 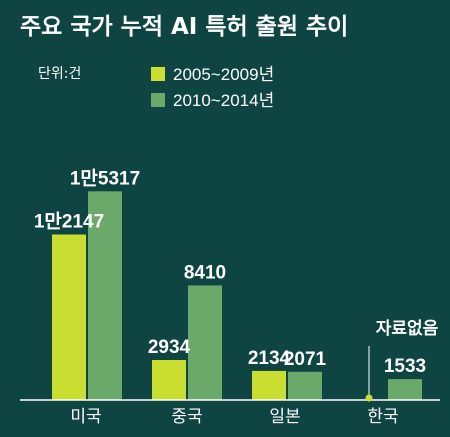 What do you see at coordinates (184, 27) in the screenshot?
I see `chart-title: 주요 국가 누적 AI 특허 출원 추이` at bounding box center [184, 27].